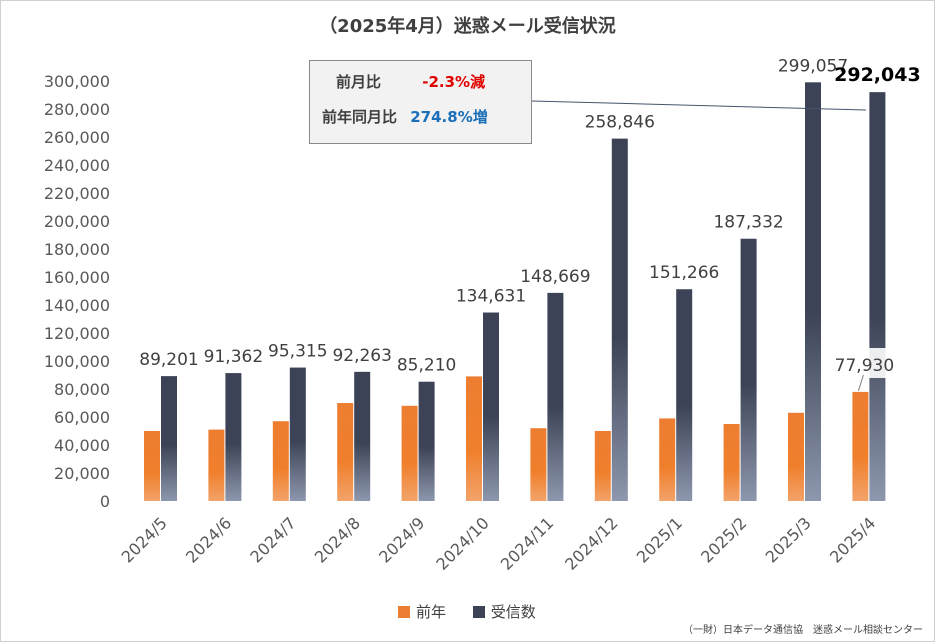 The height and width of the screenshot is (642, 935). What do you see at coordinates (405, 116) in the screenshot?
I see `yoy-row: 前年同月比 274.8%増` at bounding box center [405, 116].